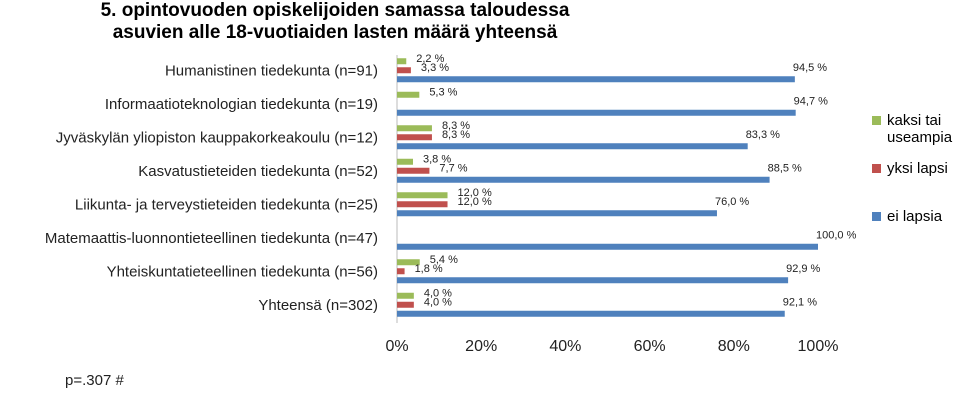  I want to click on value-label: 2,2 %, so click(430, 59).